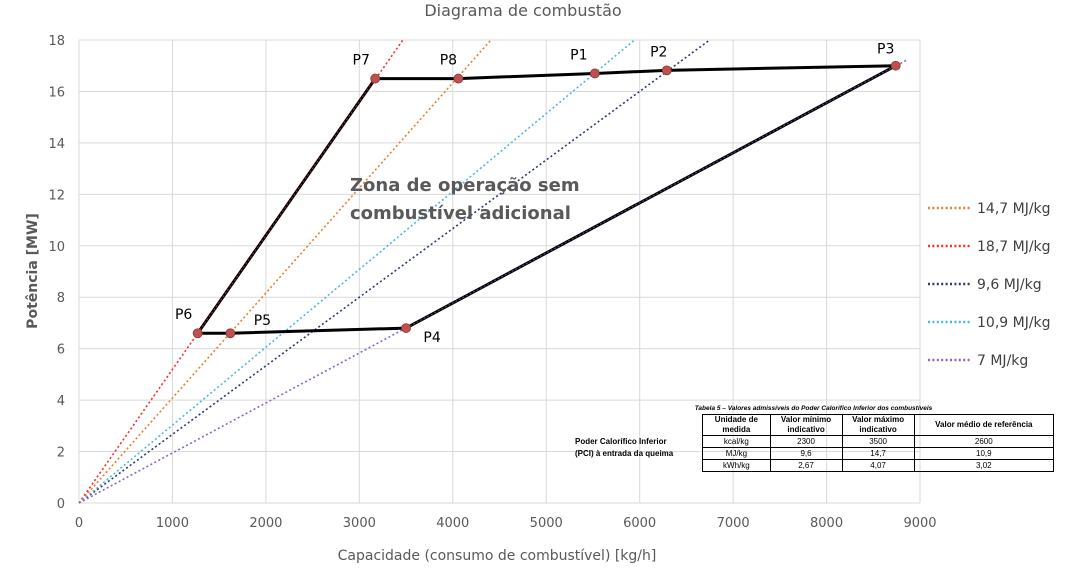 This screenshot has height=575, width=1077. I want to click on y-tick-labels: 0 2 4 6 8 10 12 14 16 18, so click(56, 273).